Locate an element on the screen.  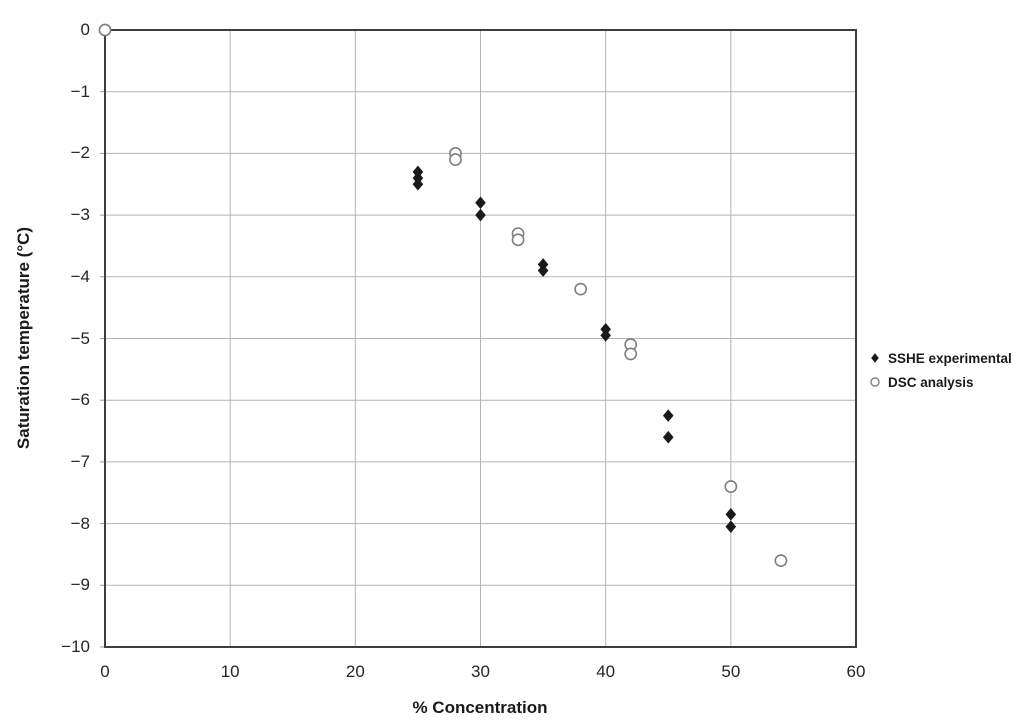
x-tick-label: 60 is located at coordinates (856, 671).